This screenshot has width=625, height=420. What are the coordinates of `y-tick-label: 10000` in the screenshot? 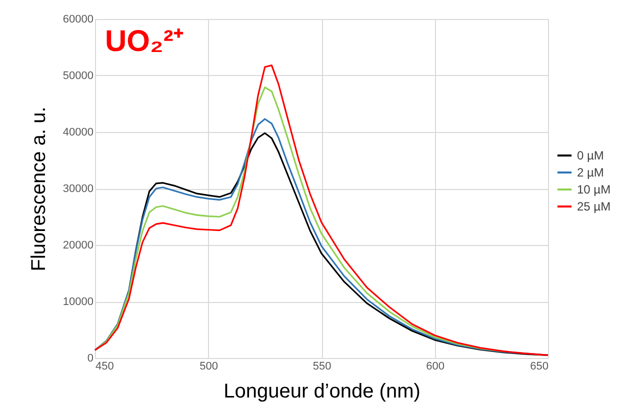 It's located at (78, 302).